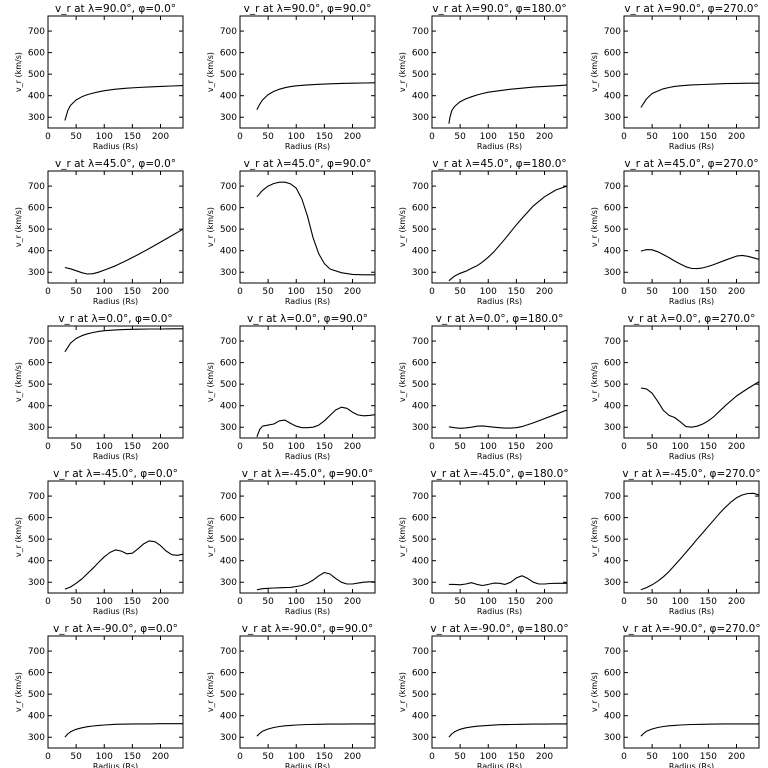 This screenshot has width=768, height=768. Describe the element at coordinates (308, 9) in the screenshot. I see `subplot-title: v_r at λ=90.0°, φ=90.0°` at that location.